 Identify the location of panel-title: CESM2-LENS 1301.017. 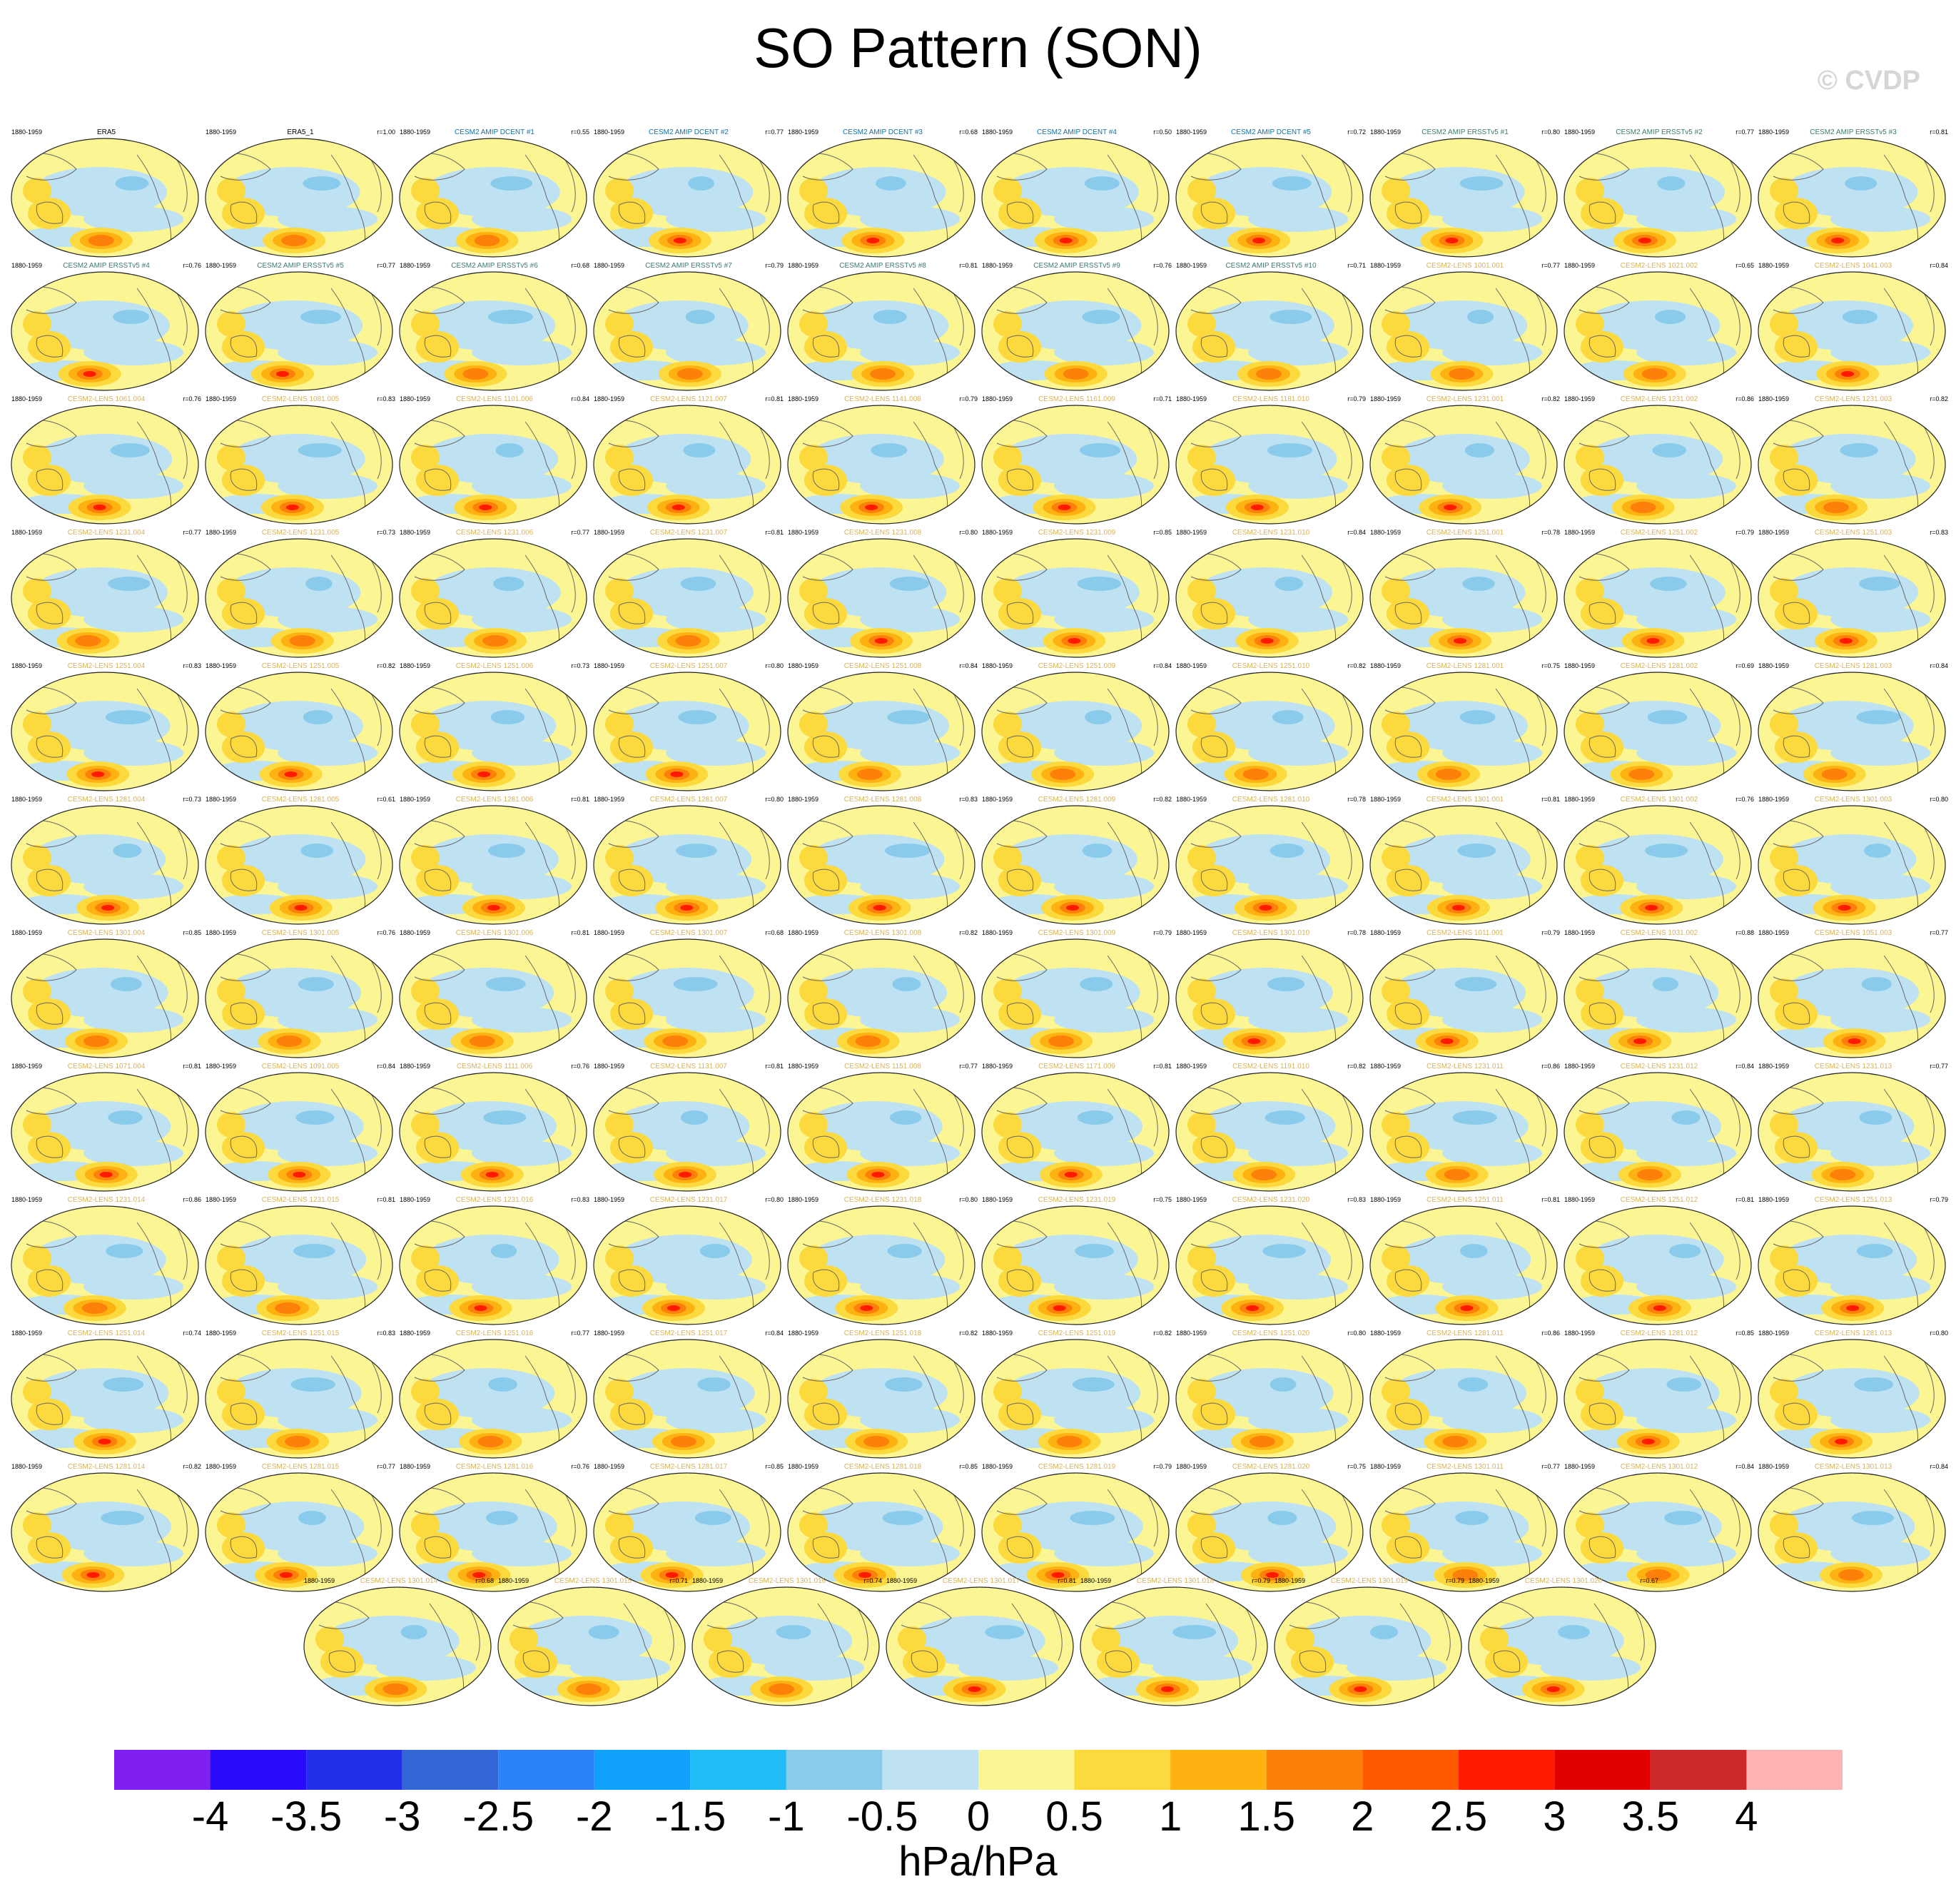
(981, 1581).